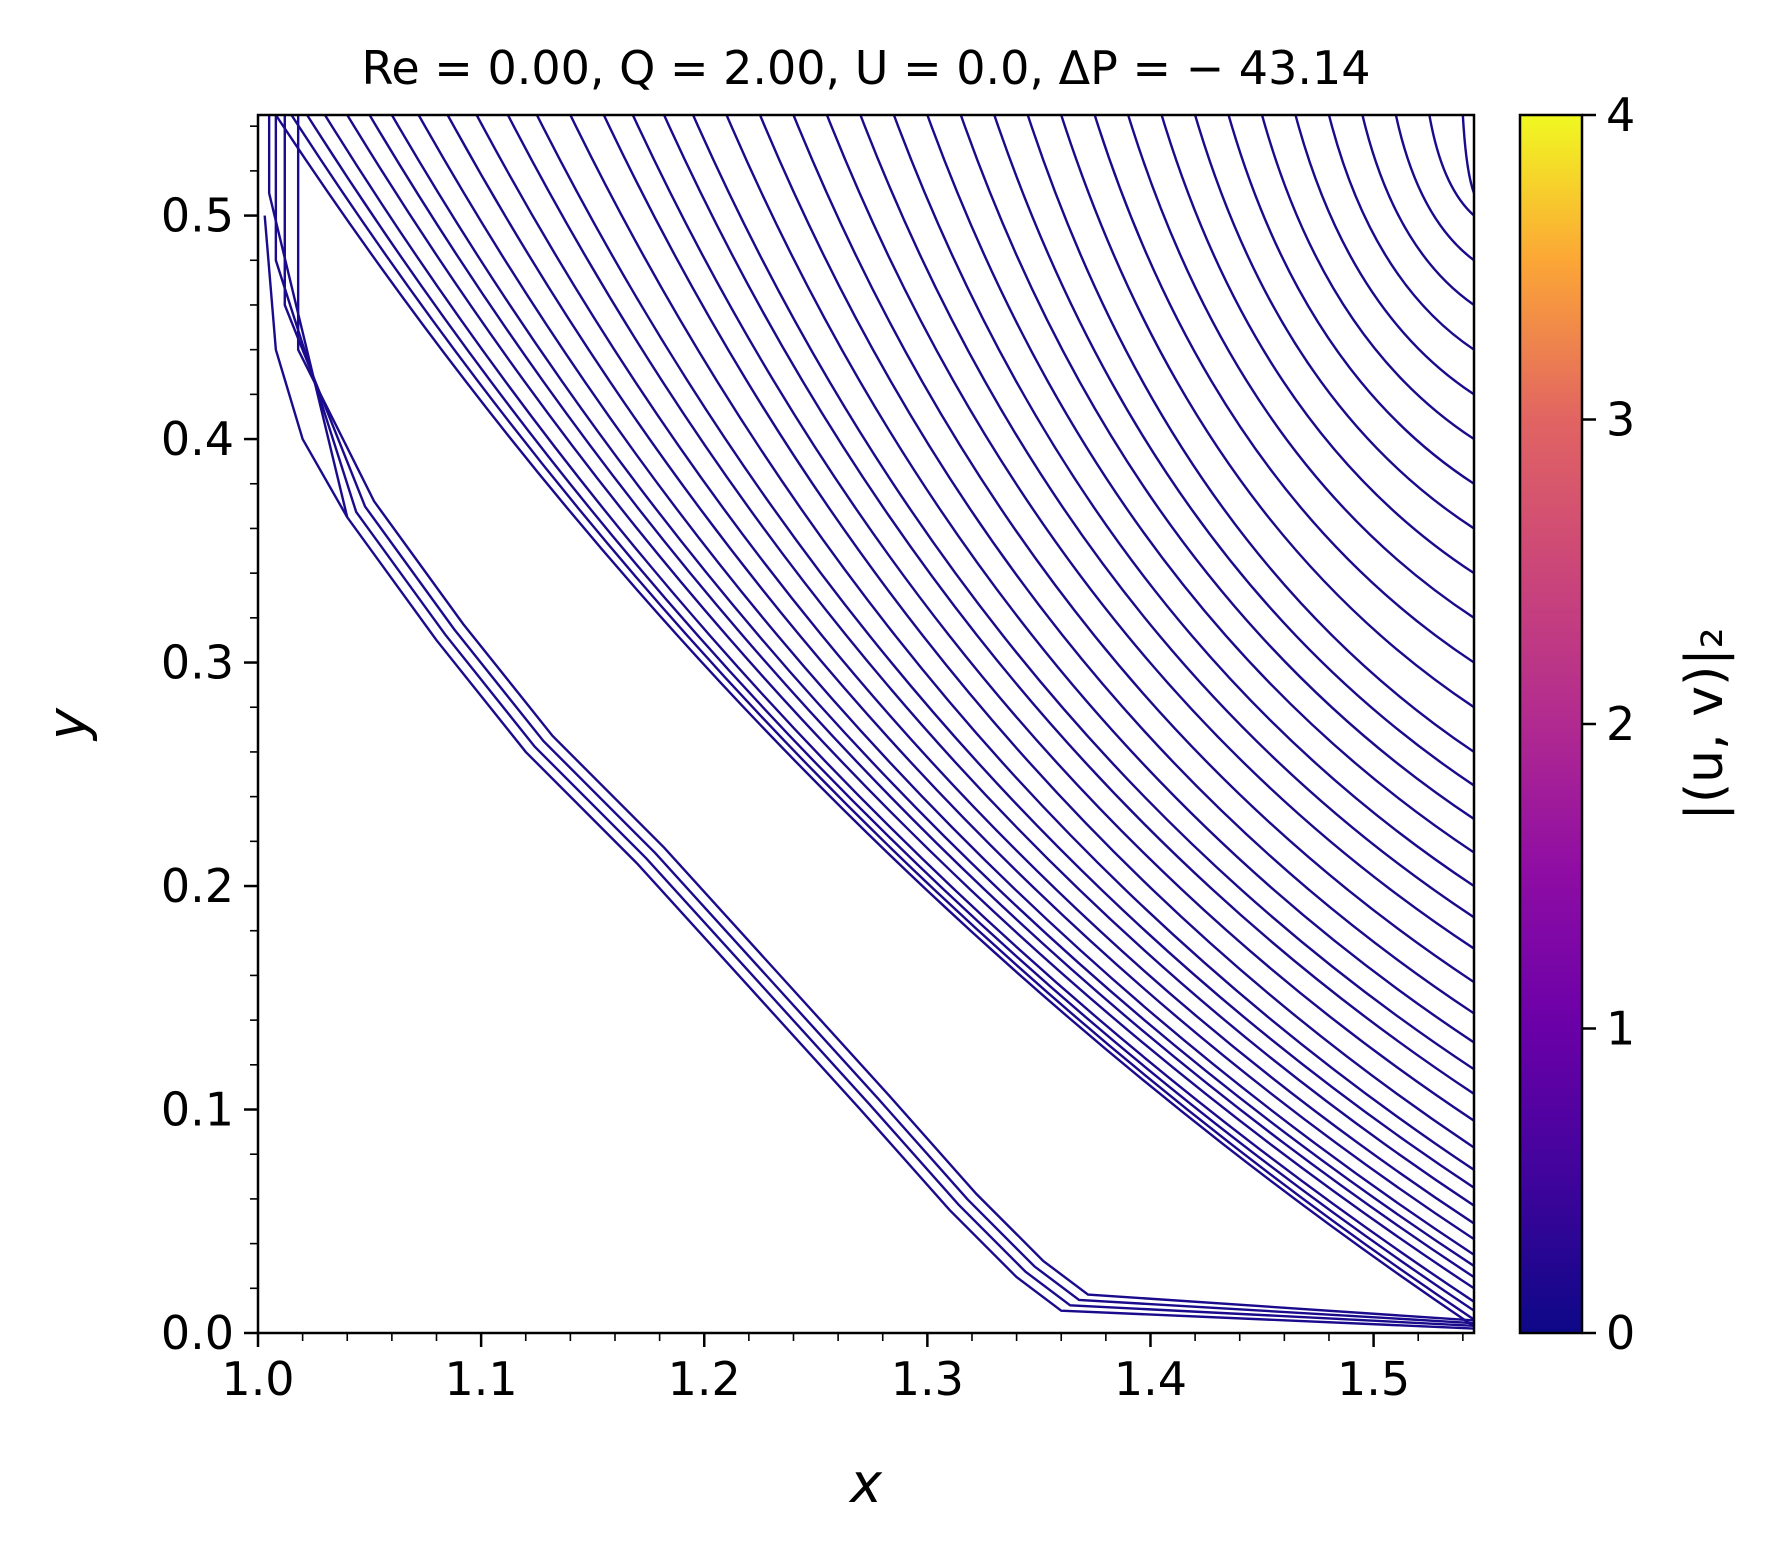  What do you see at coordinates (1620, 115) in the screenshot?
I see `colorbar-tick-label: 4` at bounding box center [1620, 115].